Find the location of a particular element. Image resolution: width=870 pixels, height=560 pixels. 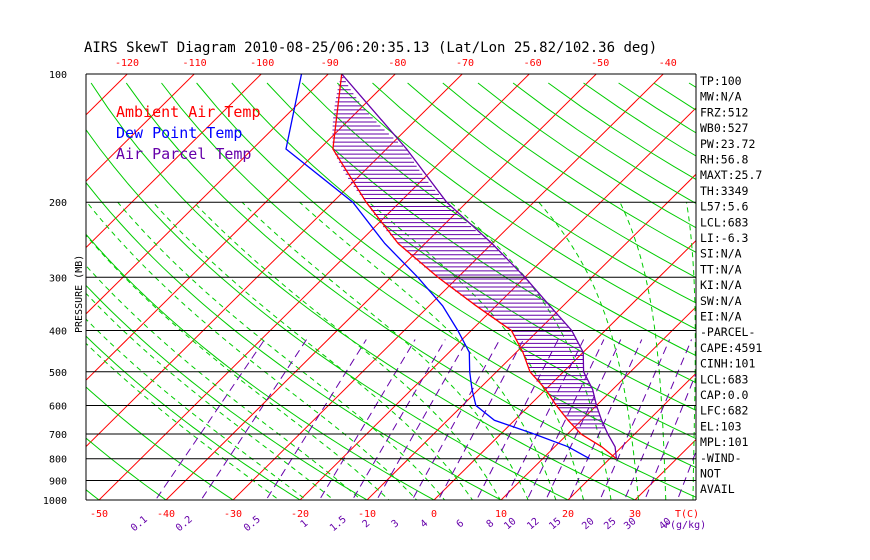

top-temperature-tick: -90 is located at coordinates (330, 63).